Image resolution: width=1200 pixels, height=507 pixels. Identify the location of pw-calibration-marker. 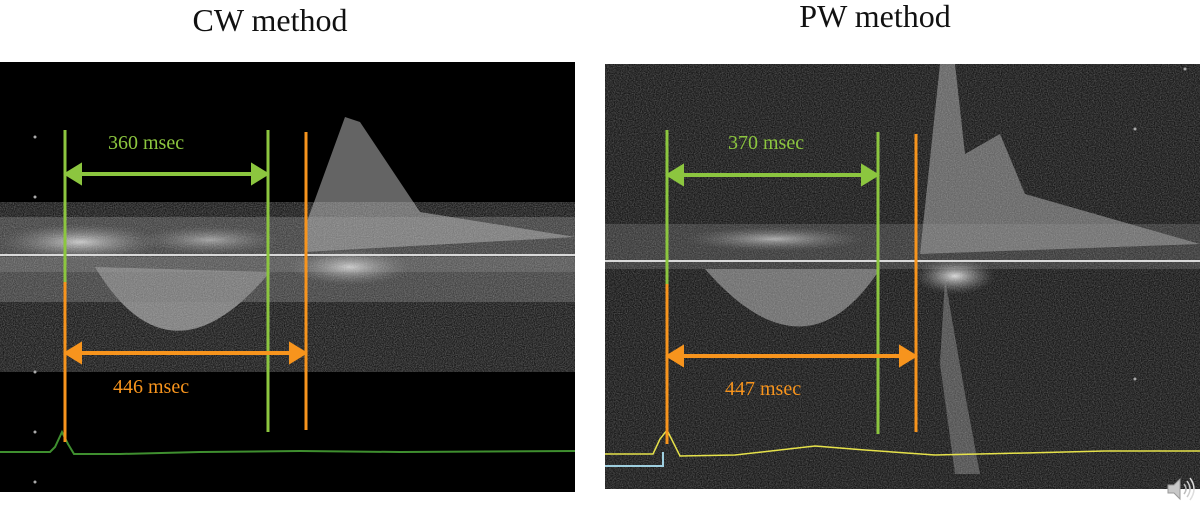
(634, 459).